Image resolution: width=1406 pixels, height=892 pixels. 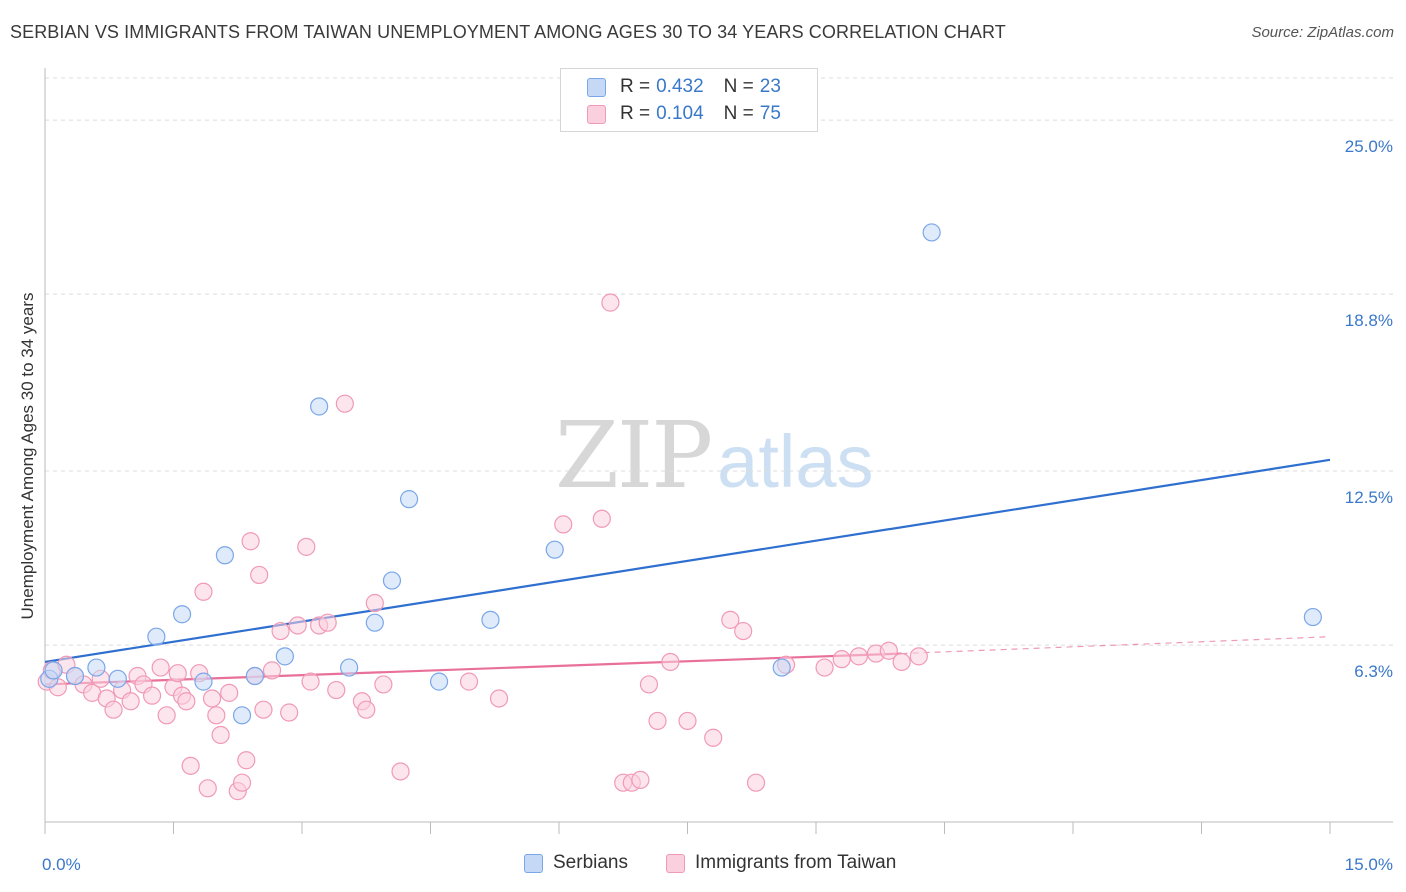 What do you see at coordinates (1369, 864) in the screenshot?
I see `x-tick-label: 15.0%` at bounding box center [1369, 864].